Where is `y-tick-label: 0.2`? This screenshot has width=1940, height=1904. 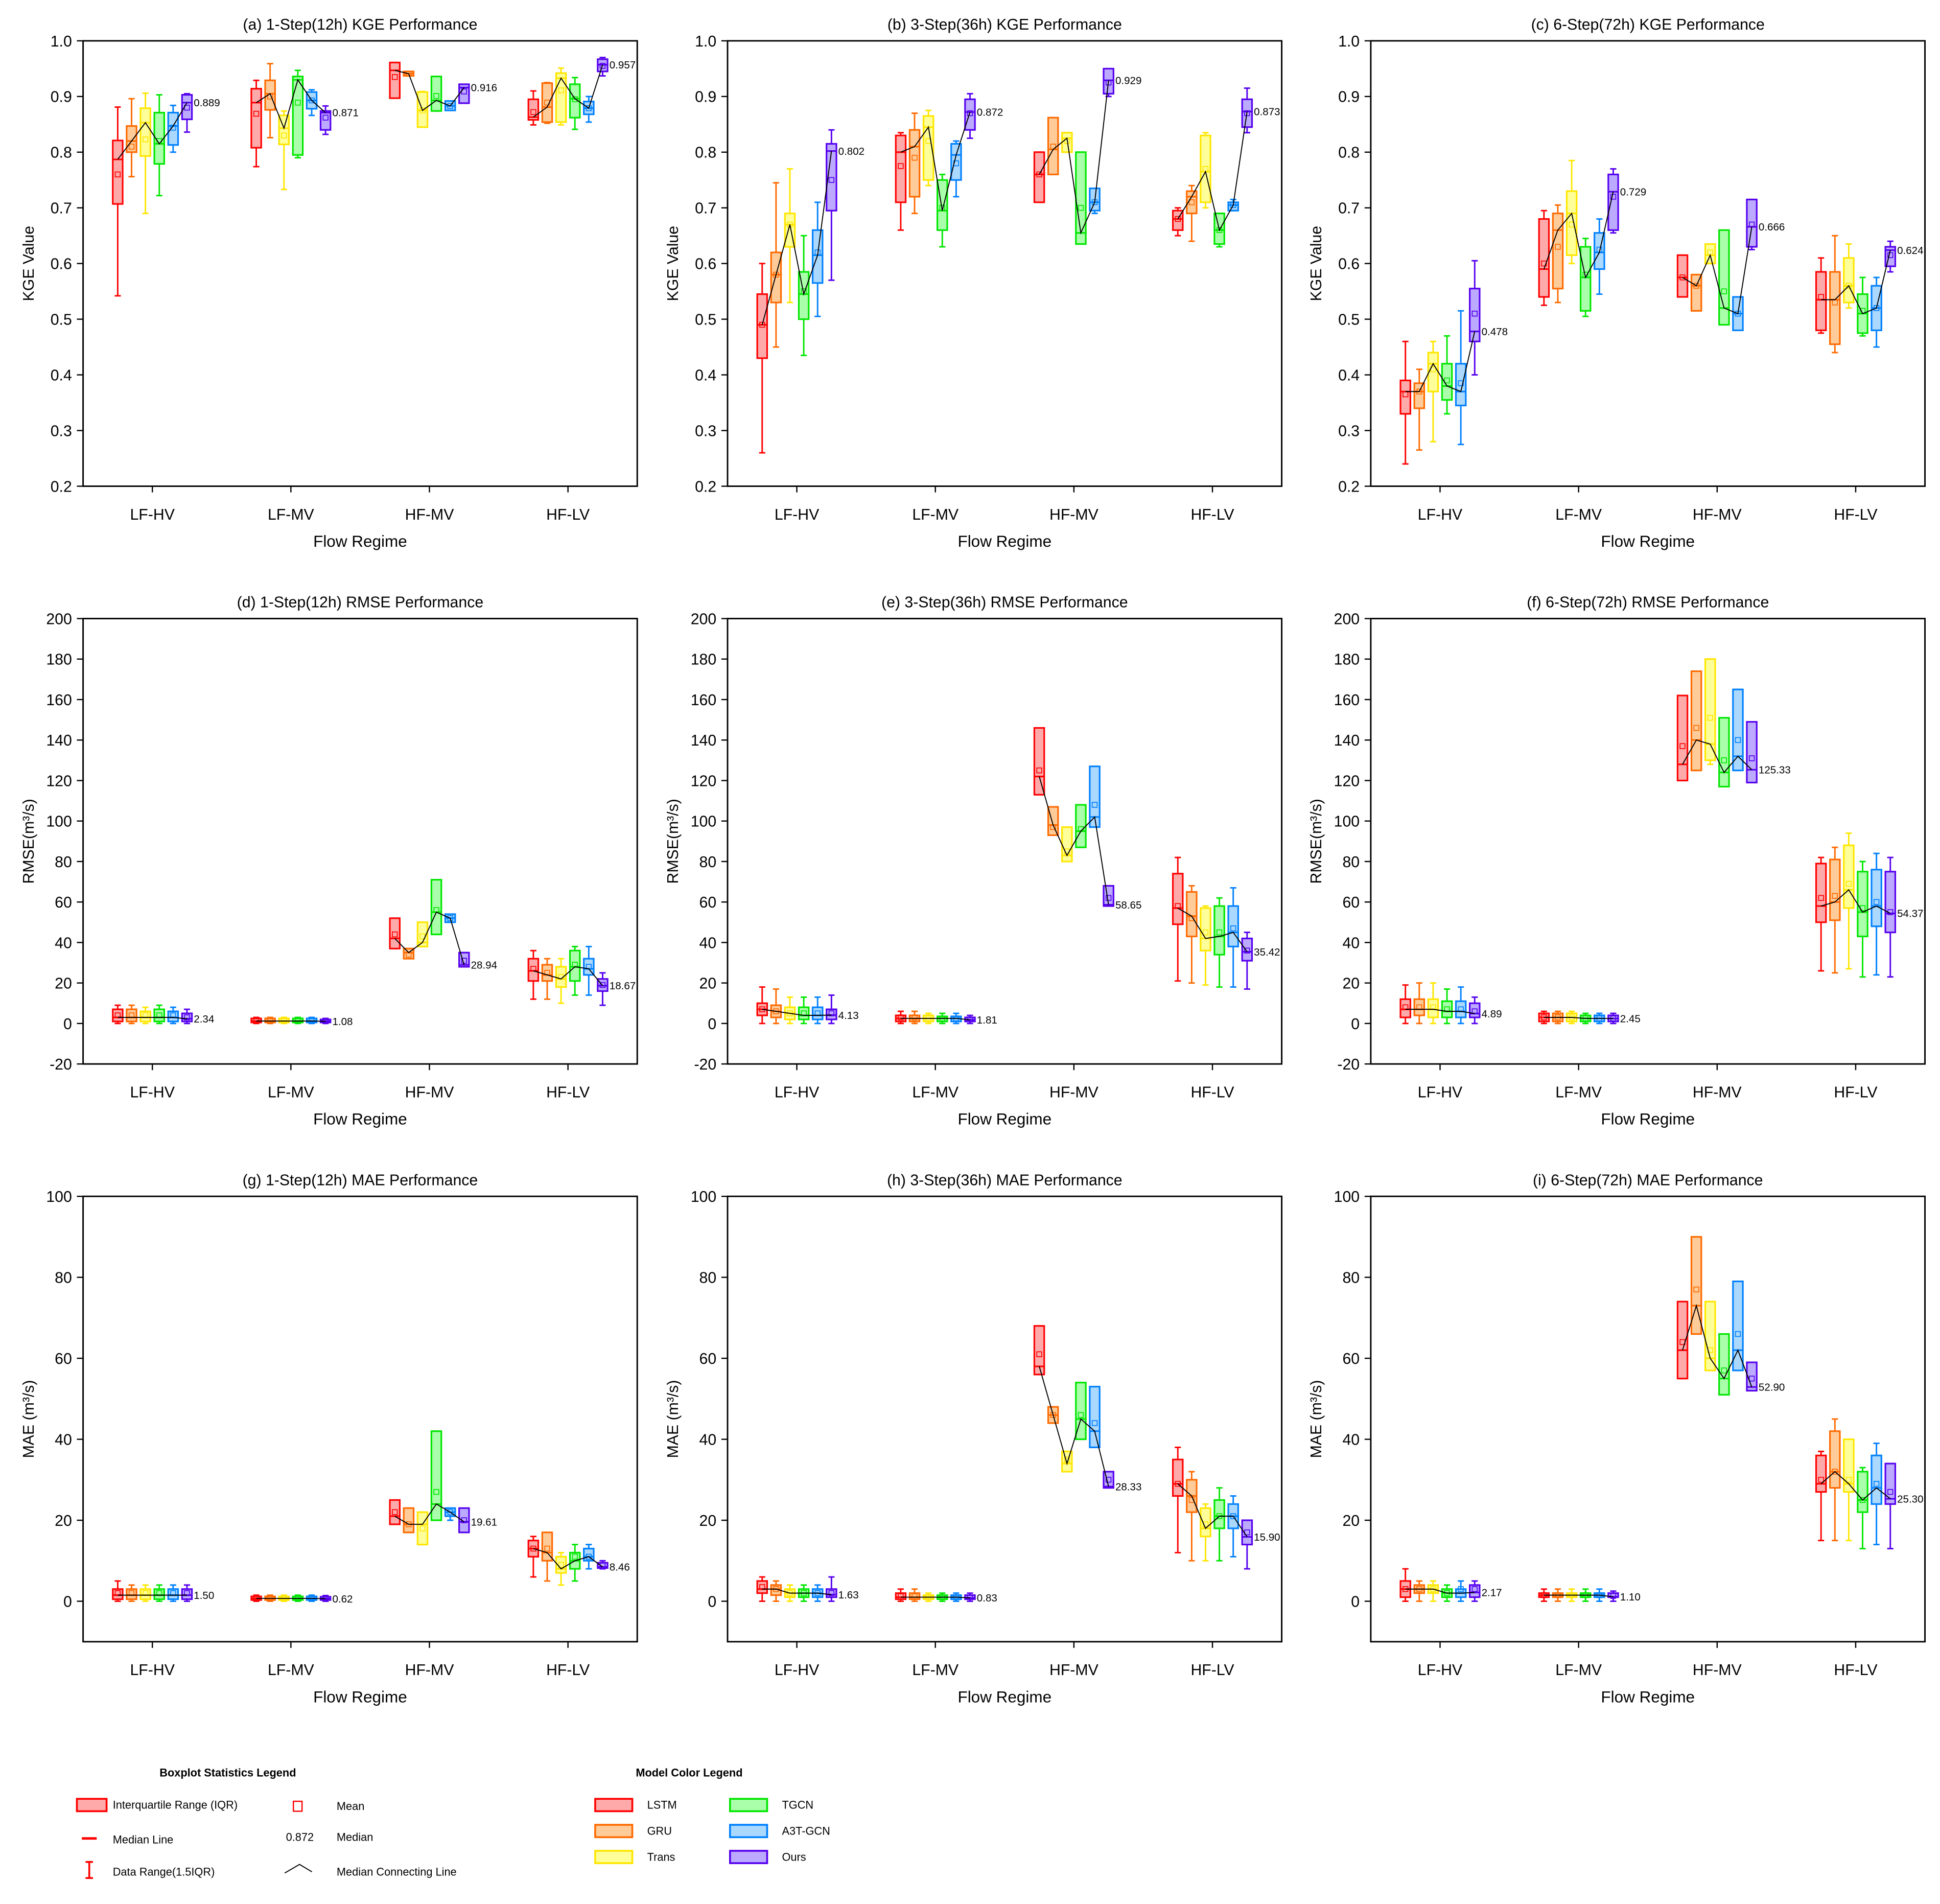 y-tick-label: 0.2 is located at coordinates (61, 487).